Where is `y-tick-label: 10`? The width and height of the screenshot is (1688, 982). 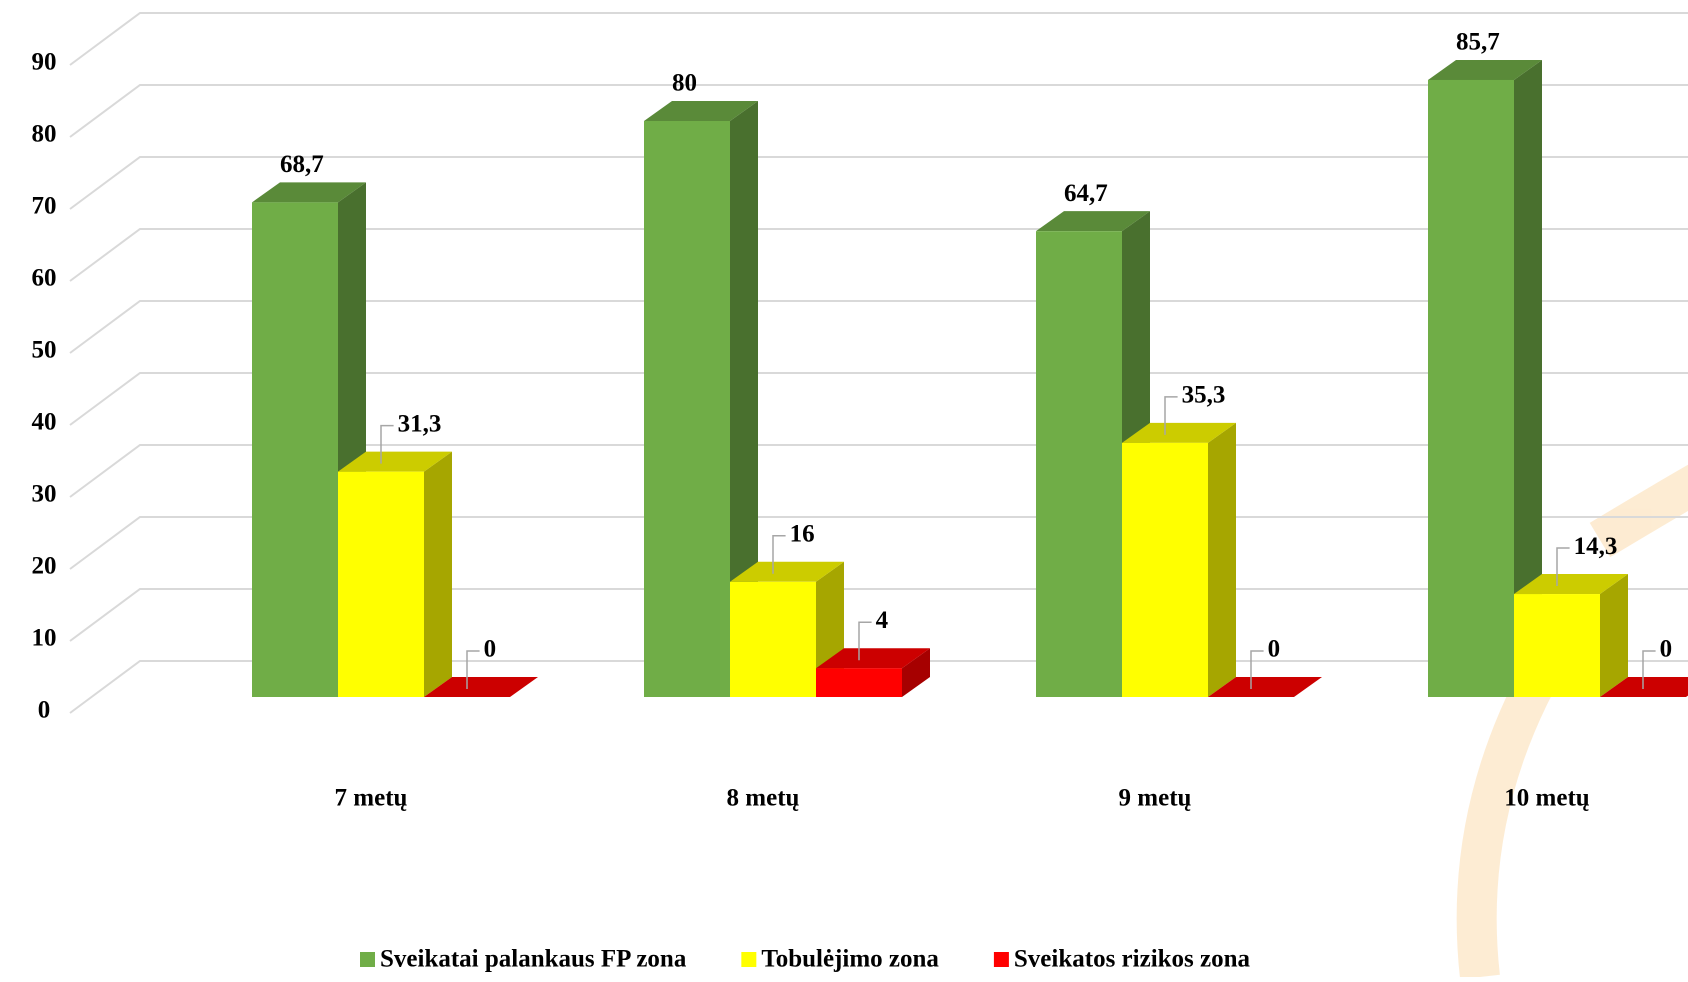 y-tick-label: 10 is located at coordinates (44, 638).